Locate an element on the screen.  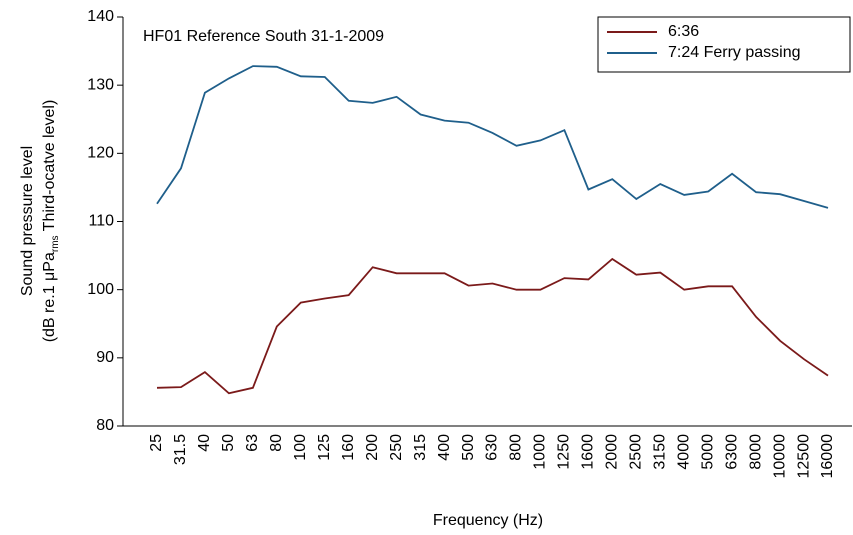
y-tick-label: 140 is located at coordinates (100, 16).